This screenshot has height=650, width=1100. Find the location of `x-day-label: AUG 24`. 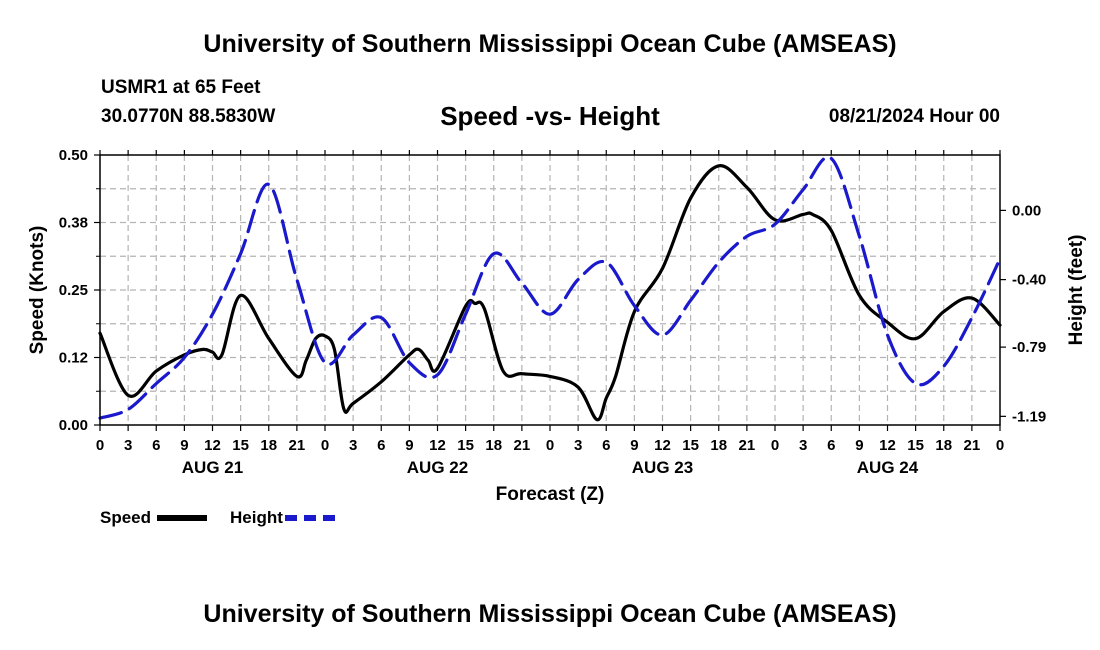

x-day-label: AUG 24 is located at coordinates (888, 467).